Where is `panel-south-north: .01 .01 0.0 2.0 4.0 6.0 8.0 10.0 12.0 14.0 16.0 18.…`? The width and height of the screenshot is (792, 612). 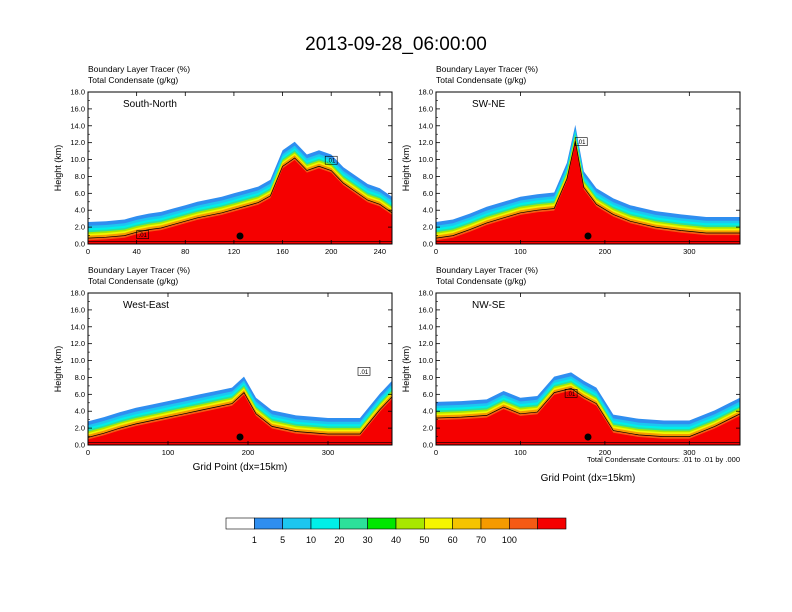 panel-south-north: .01 .01 0.0 2.0 4.0 6.0 8.0 10.0 12.0 14.0 16.0 18.… is located at coordinates (223, 160).